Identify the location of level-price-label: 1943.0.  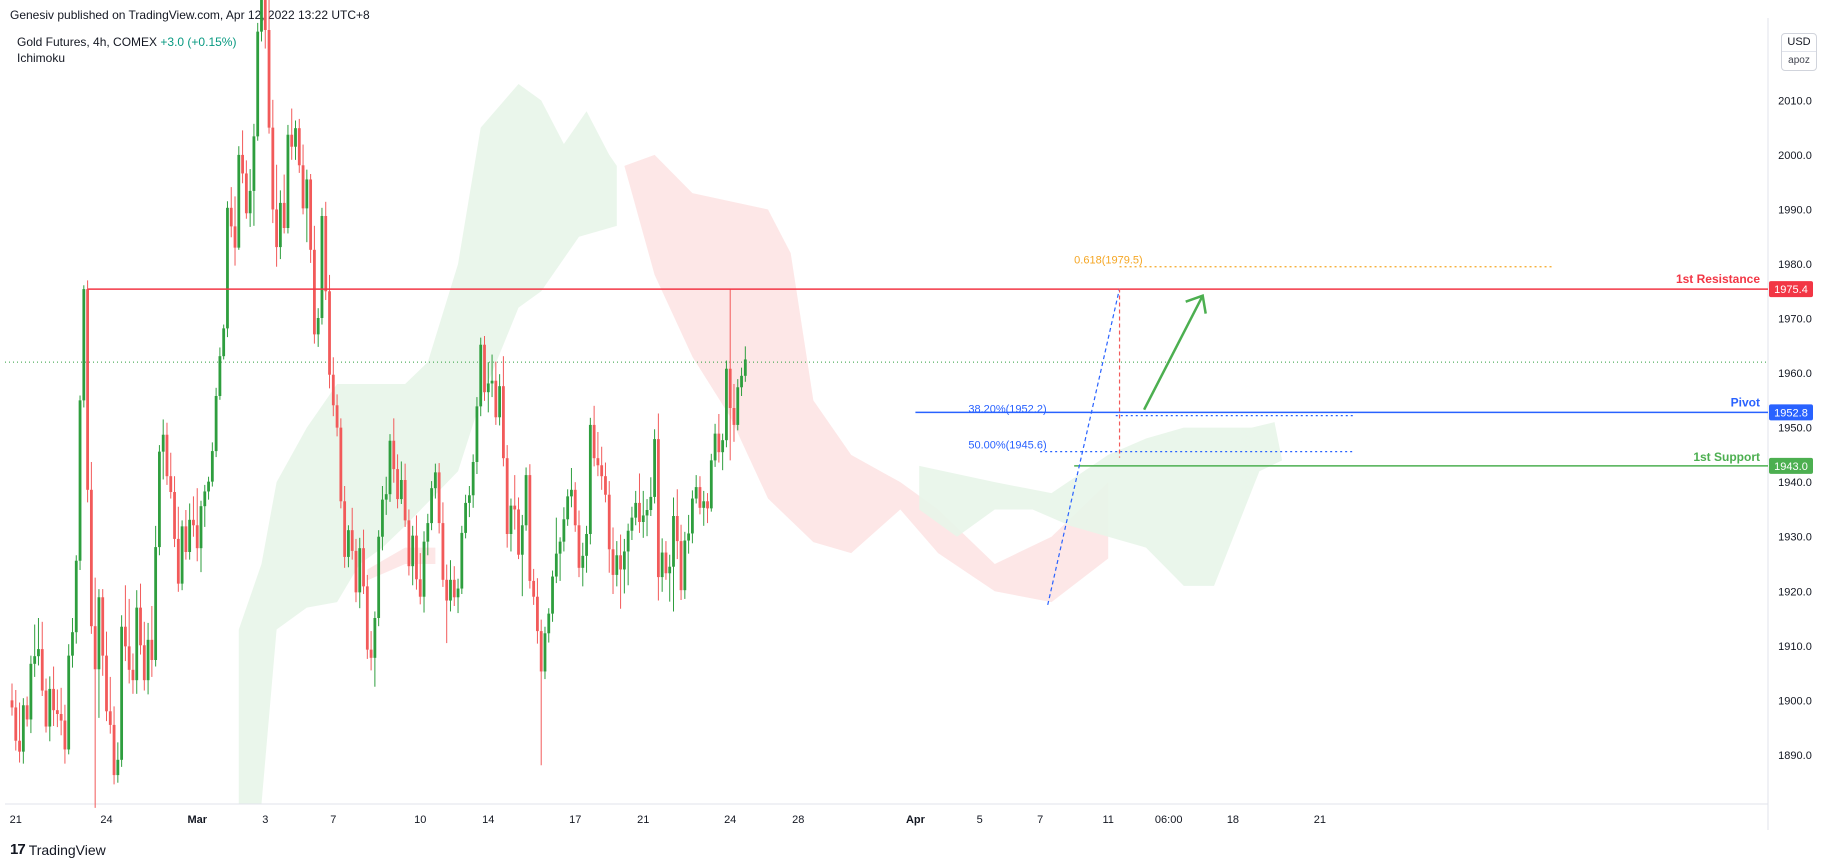
(1791, 467).